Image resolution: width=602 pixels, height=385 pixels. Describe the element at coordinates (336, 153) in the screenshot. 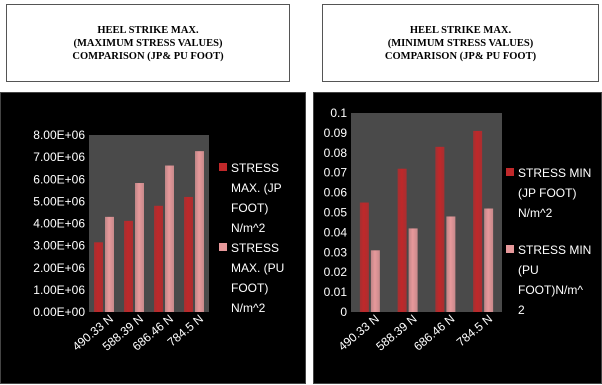

I see `y-tick-label: 0.08` at that location.